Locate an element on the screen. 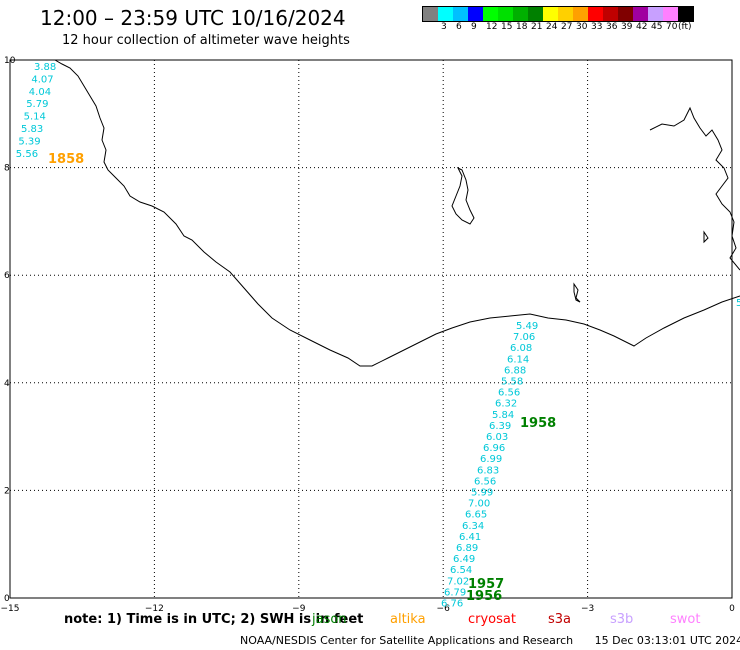  track-value-label: 5.49 is located at coordinates (527, 326).